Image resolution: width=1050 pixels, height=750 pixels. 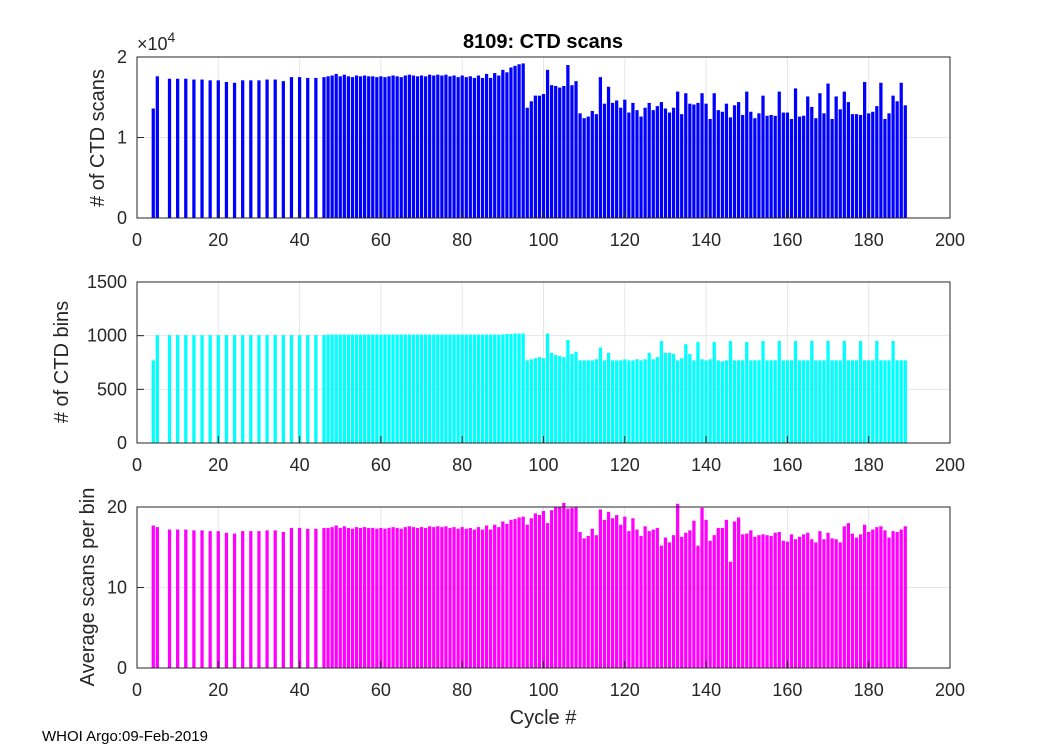 I want to click on avg-xtick-label: 120, so click(x=625, y=690).